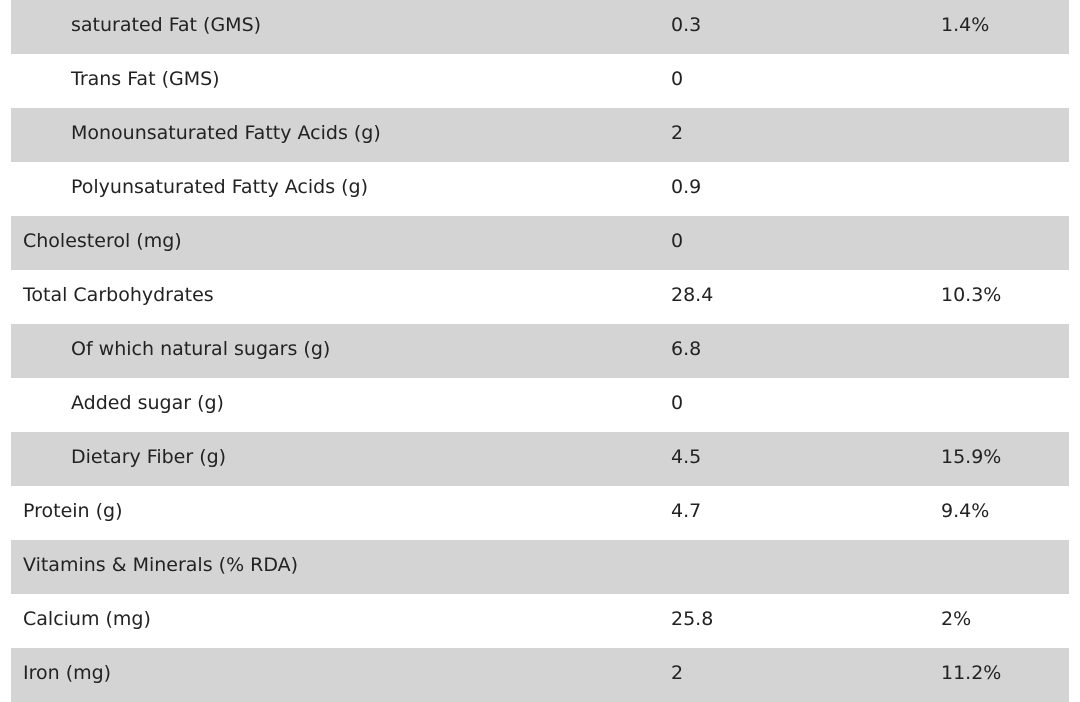  What do you see at coordinates (145, 79) in the screenshot?
I see `nutrient-label: Trans Fat (GMS)` at bounding box center [145, 79].